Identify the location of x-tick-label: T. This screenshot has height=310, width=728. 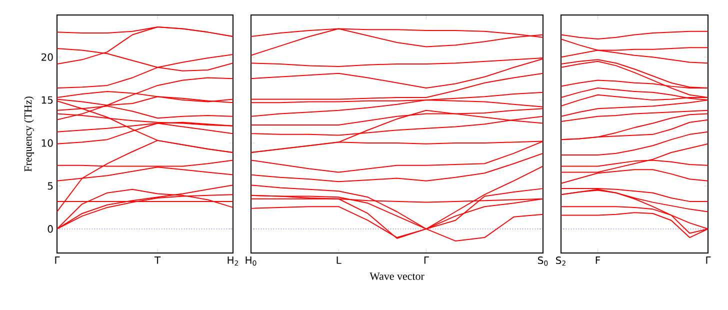
(157, 260).